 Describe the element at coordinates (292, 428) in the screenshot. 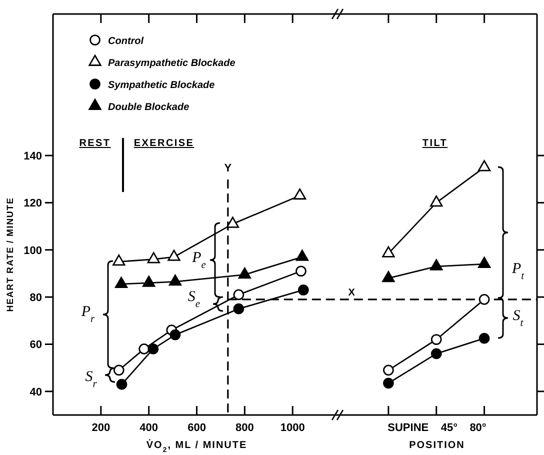

I see `x-tick-label: 1000` at that location.